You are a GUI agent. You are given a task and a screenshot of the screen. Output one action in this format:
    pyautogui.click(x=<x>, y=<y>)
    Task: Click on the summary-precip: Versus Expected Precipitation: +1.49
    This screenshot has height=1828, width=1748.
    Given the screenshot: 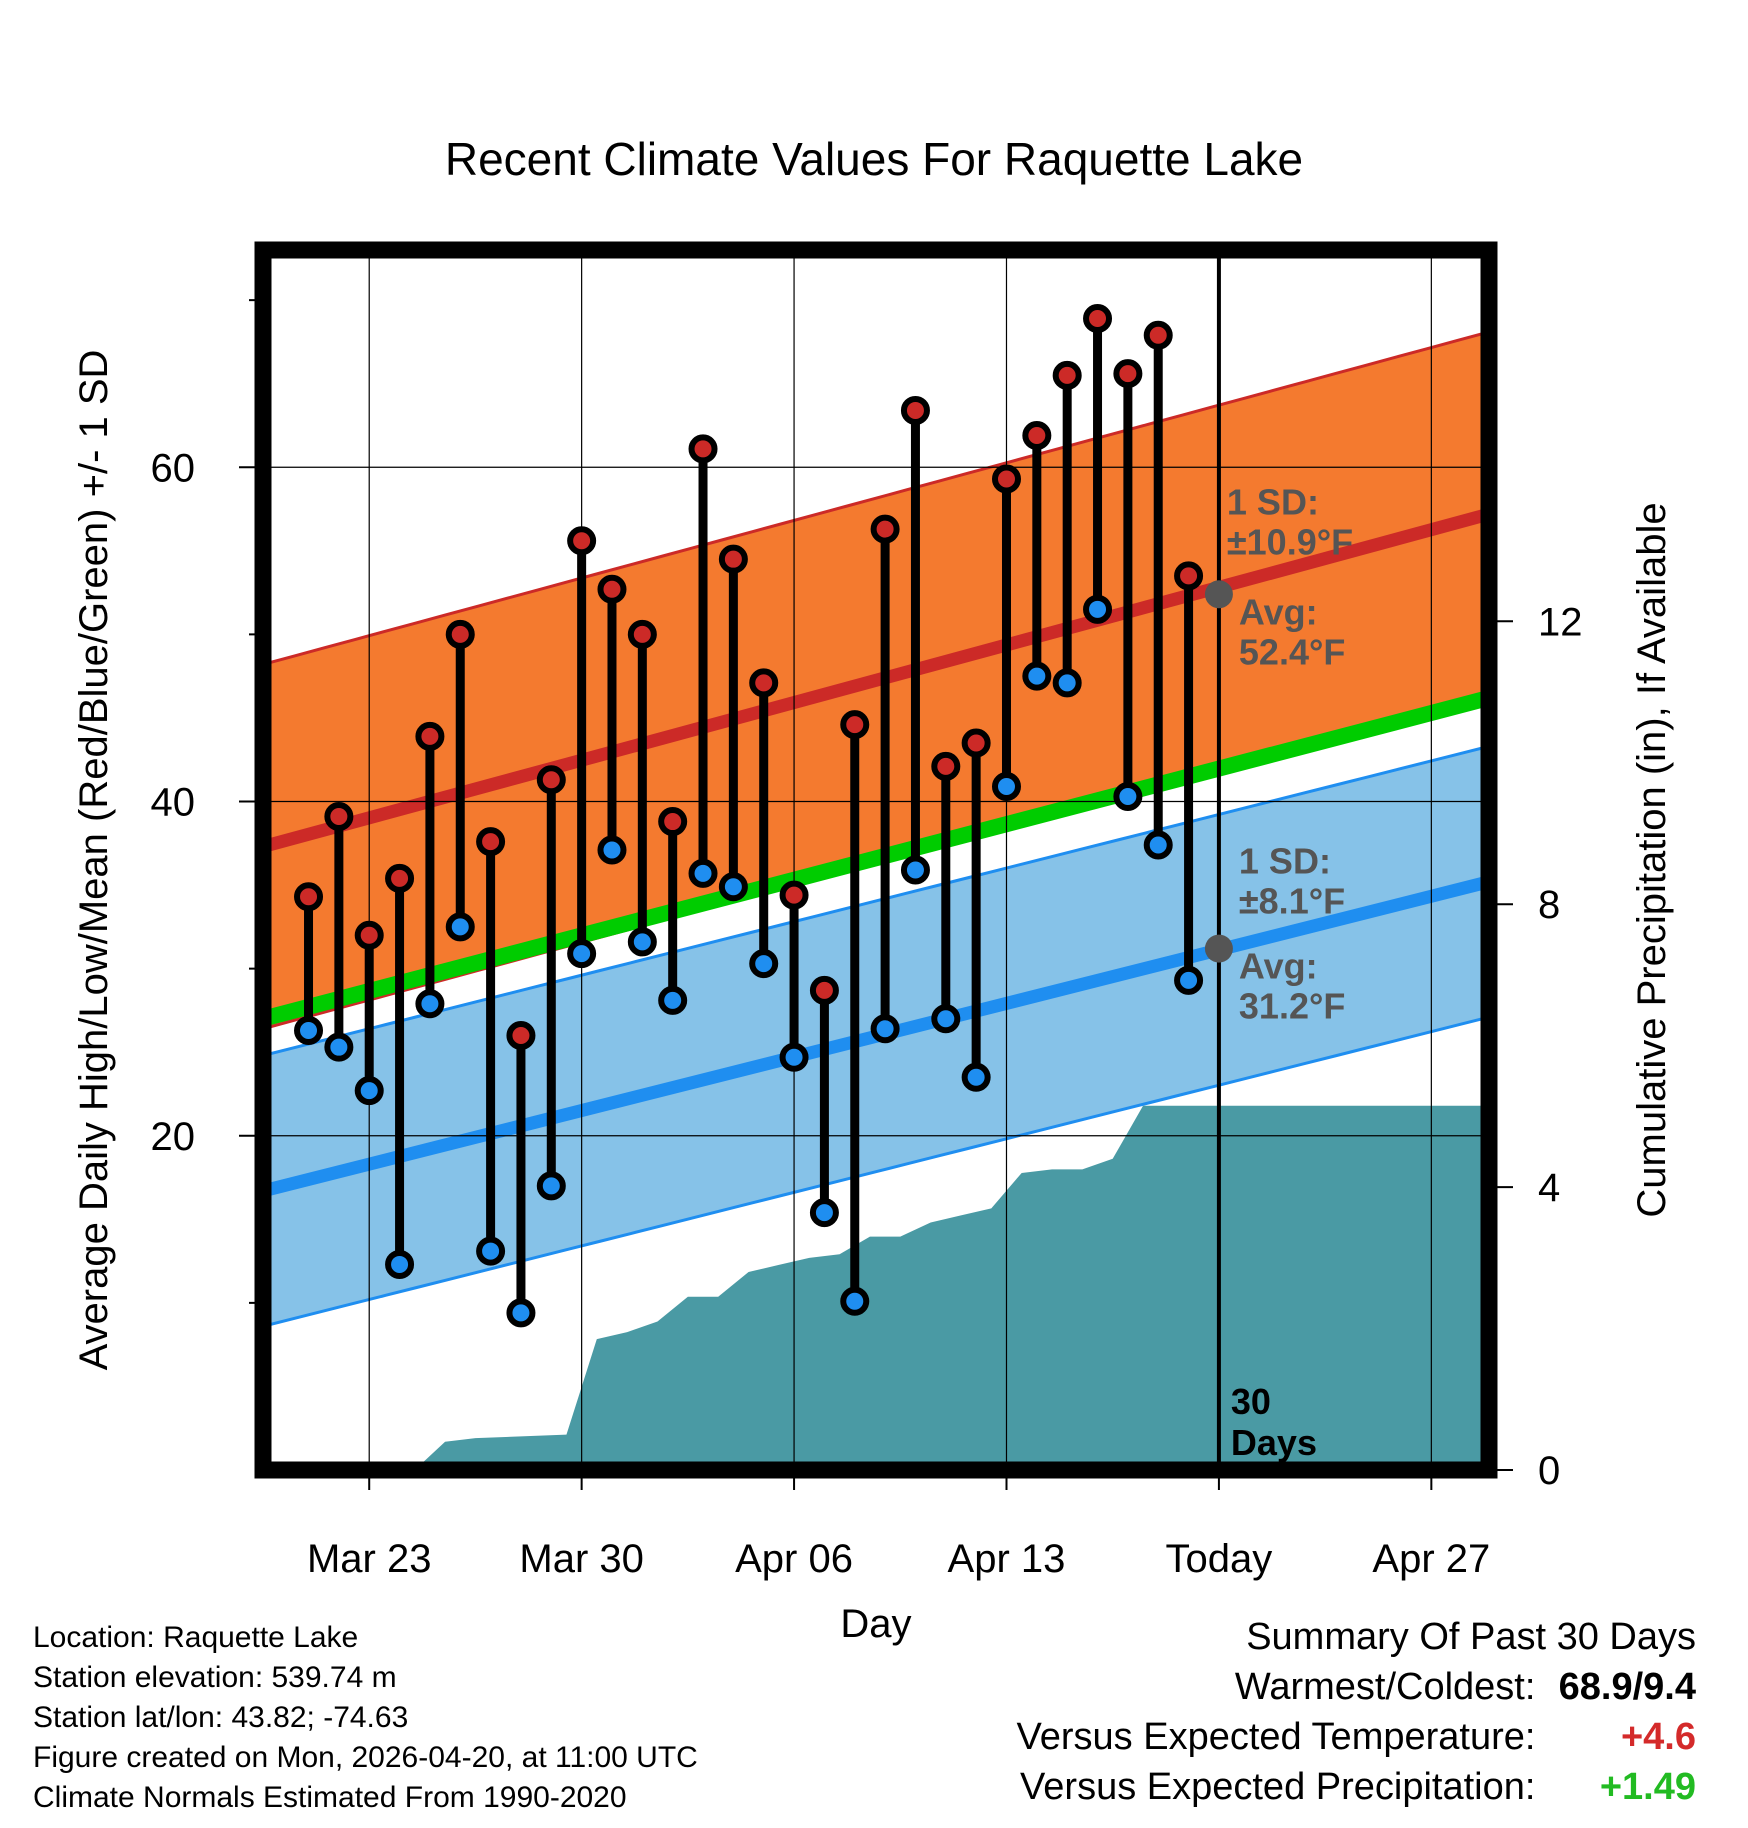 What is the action you would take?
    pyautogui.click(x=1356, y=1787)
    